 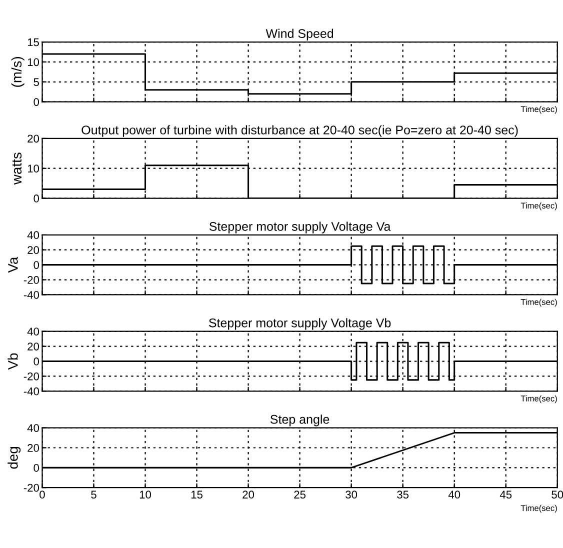 What do you see at coordinates (299, 324) in the screenshot?
I see `chart-title: Stepper motor supply Voltage Vb` at bounding box center [299, 324].